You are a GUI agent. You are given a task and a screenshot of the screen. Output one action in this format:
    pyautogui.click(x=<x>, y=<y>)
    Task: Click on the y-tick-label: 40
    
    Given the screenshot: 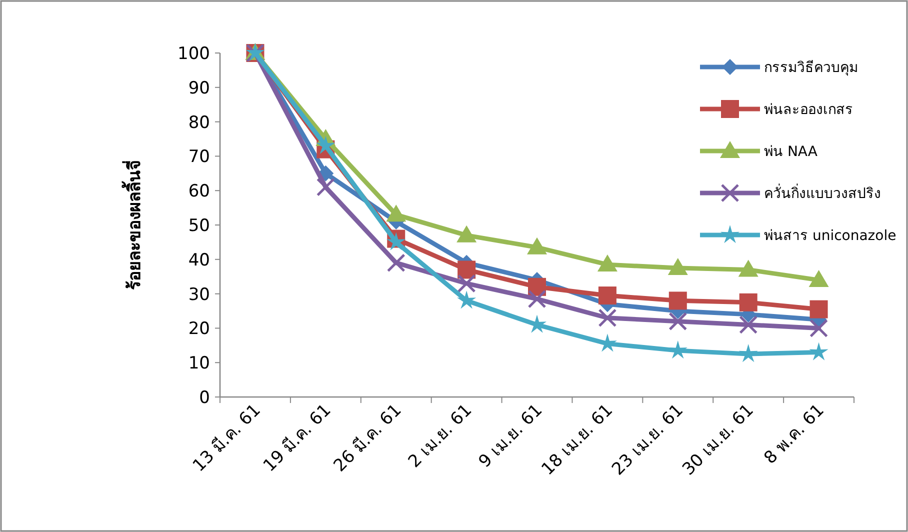 What is the action you would take?
    pyautogui.click(x=199, y=260)
    